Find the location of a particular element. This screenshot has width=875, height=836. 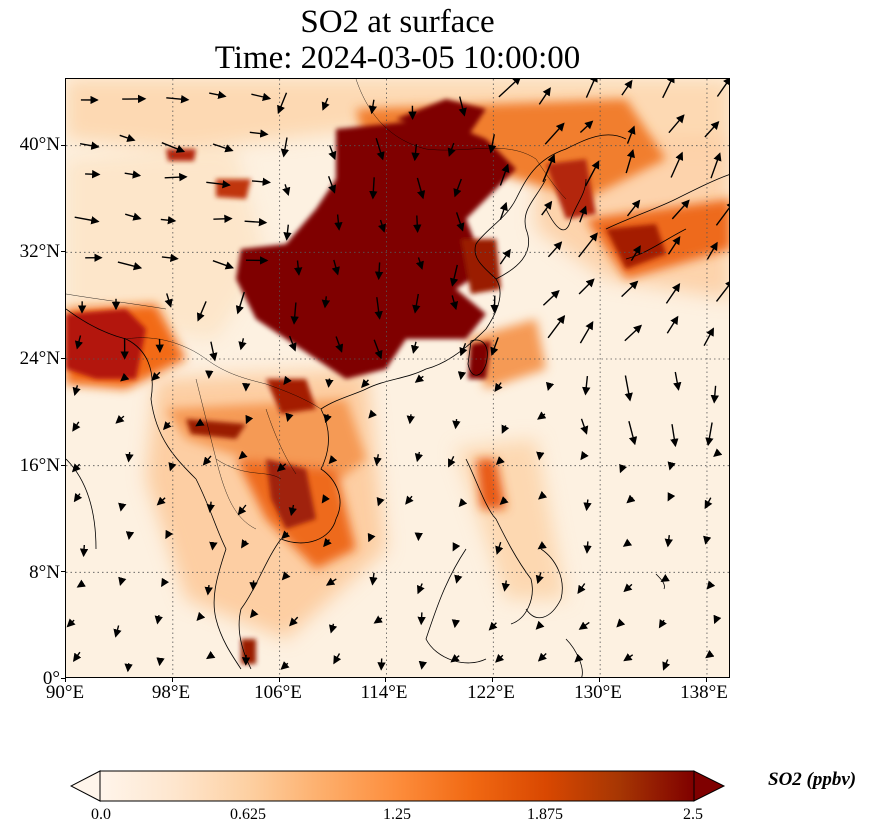

y-tick-label-40n: 40°N is located at coordinates (39, 144).